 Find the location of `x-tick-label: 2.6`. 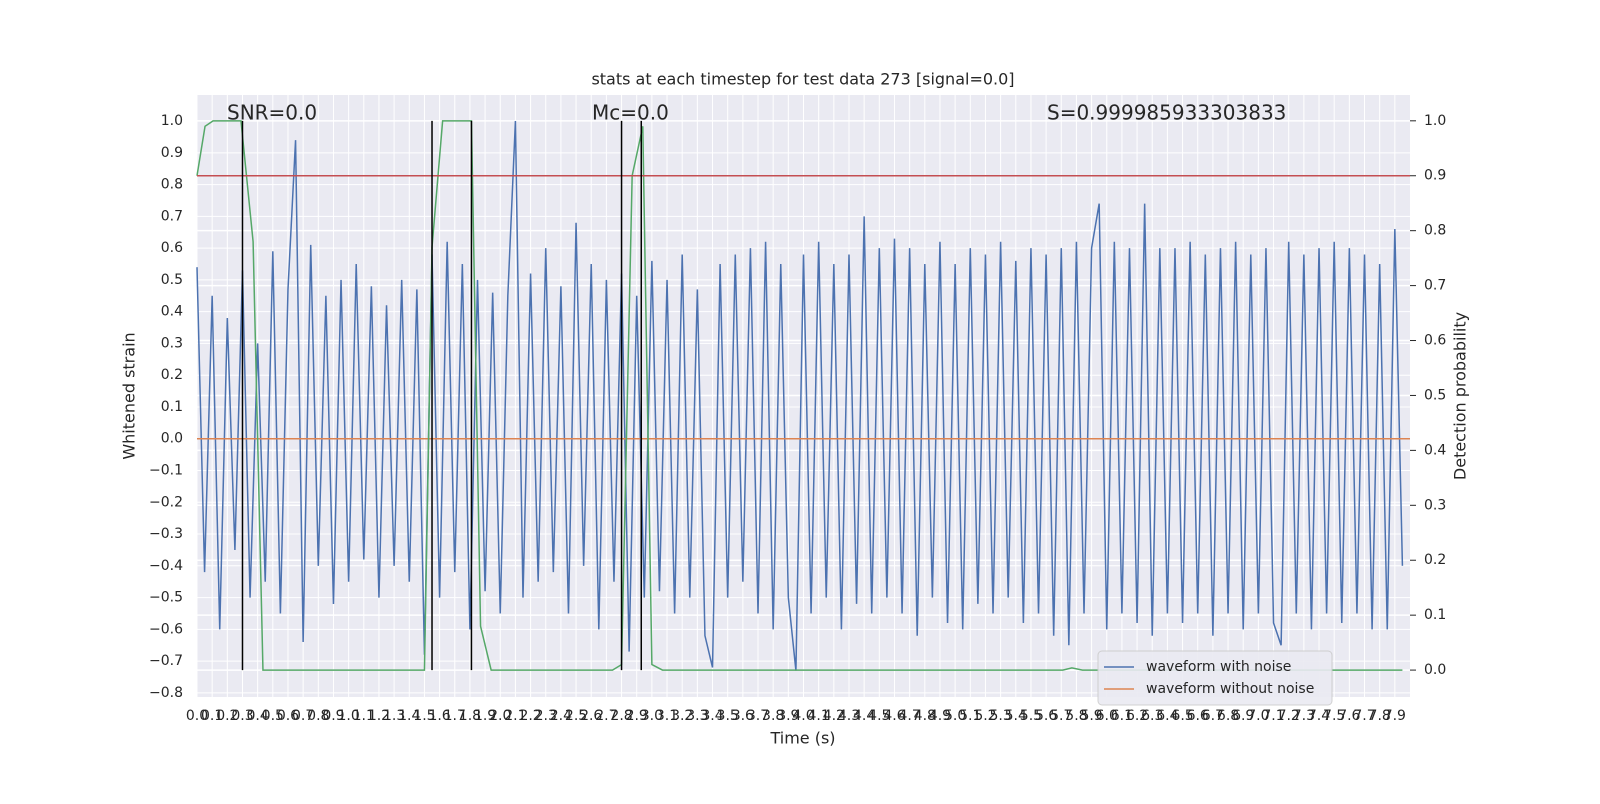

x-tick-label: 2.6 is located at coordinates (591, 716).